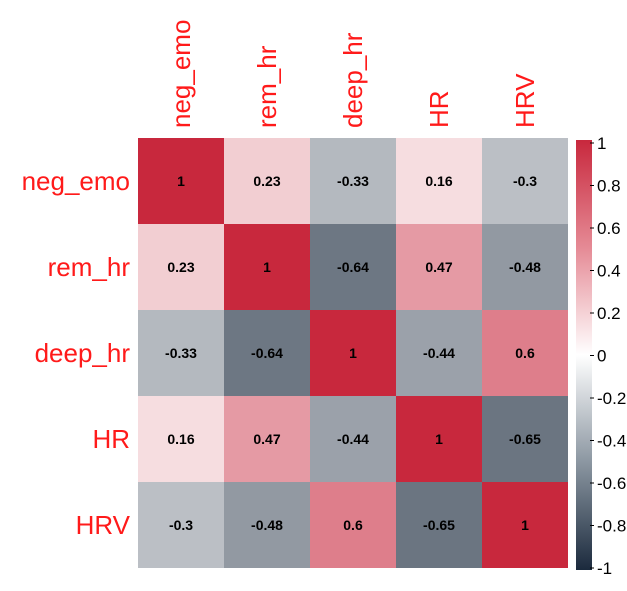  What do you see at coordinates (611, 526) in the screenshot?
I see `colorbar-tick-label: -0.8` at bounding box center [611, 526].